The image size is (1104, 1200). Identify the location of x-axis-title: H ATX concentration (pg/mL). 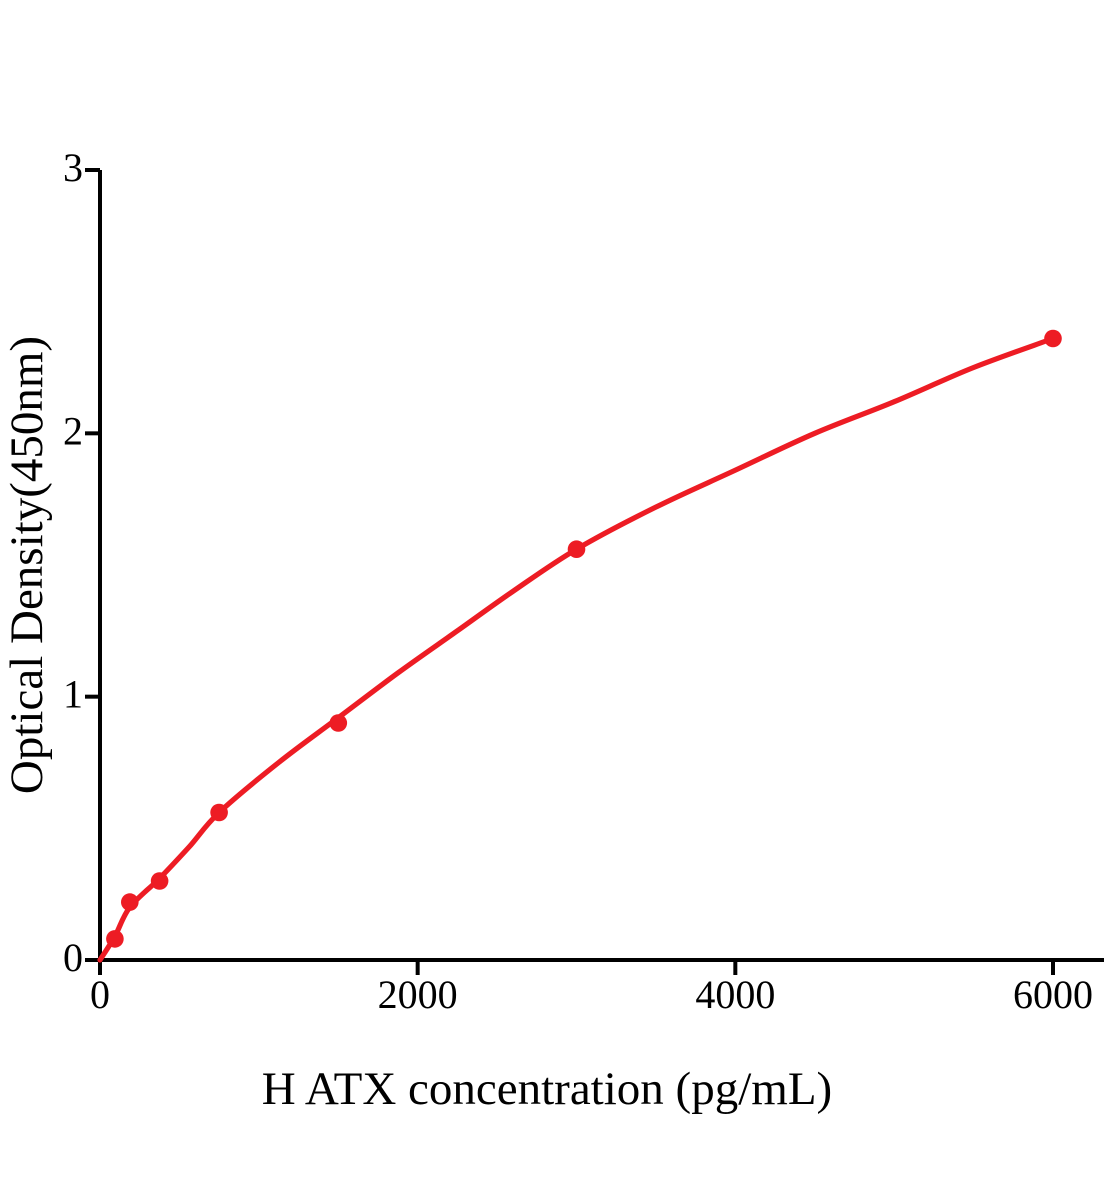
(547, 1089).